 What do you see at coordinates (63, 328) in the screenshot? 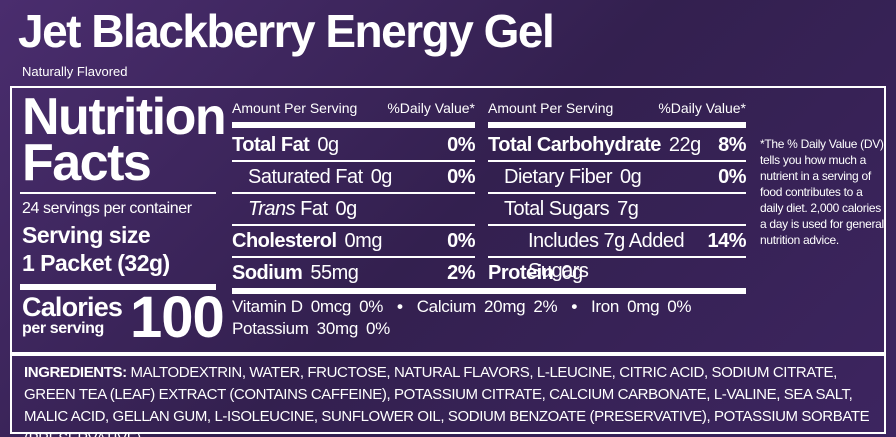
I see `calories-sub: per serving` at bounding box center [63, 328].